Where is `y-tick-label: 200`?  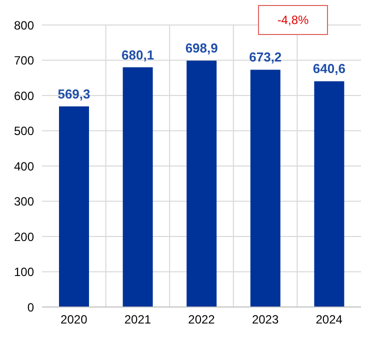
y-tick-label: 200 is located at coordinates (24, 237).